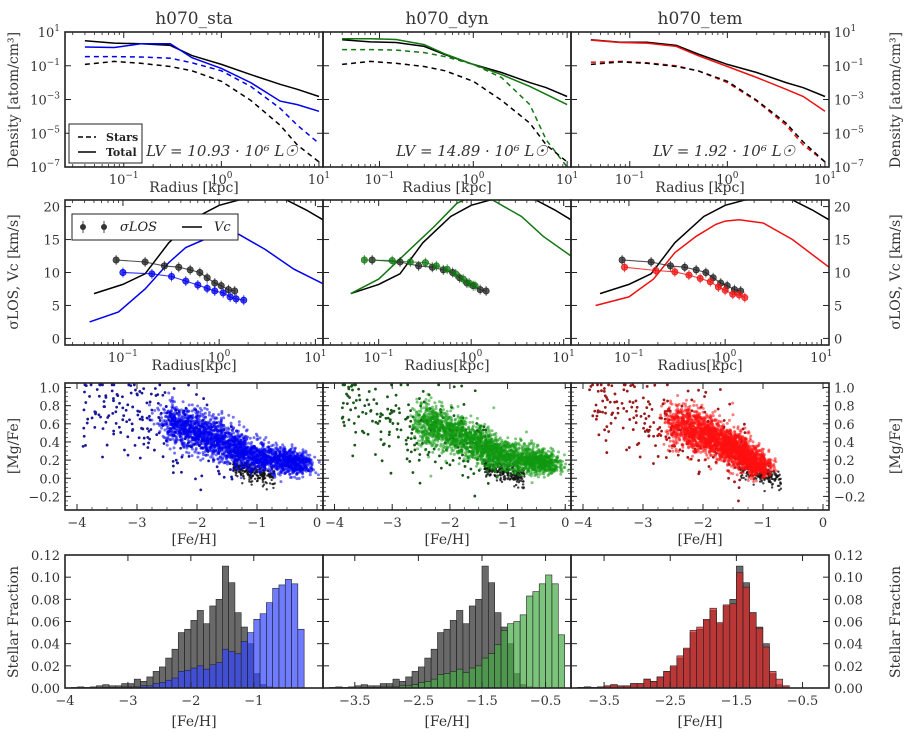  Describe the element at coordinates (708, 68) in the screenshot. I see `series-line-total-reference-` at that location.